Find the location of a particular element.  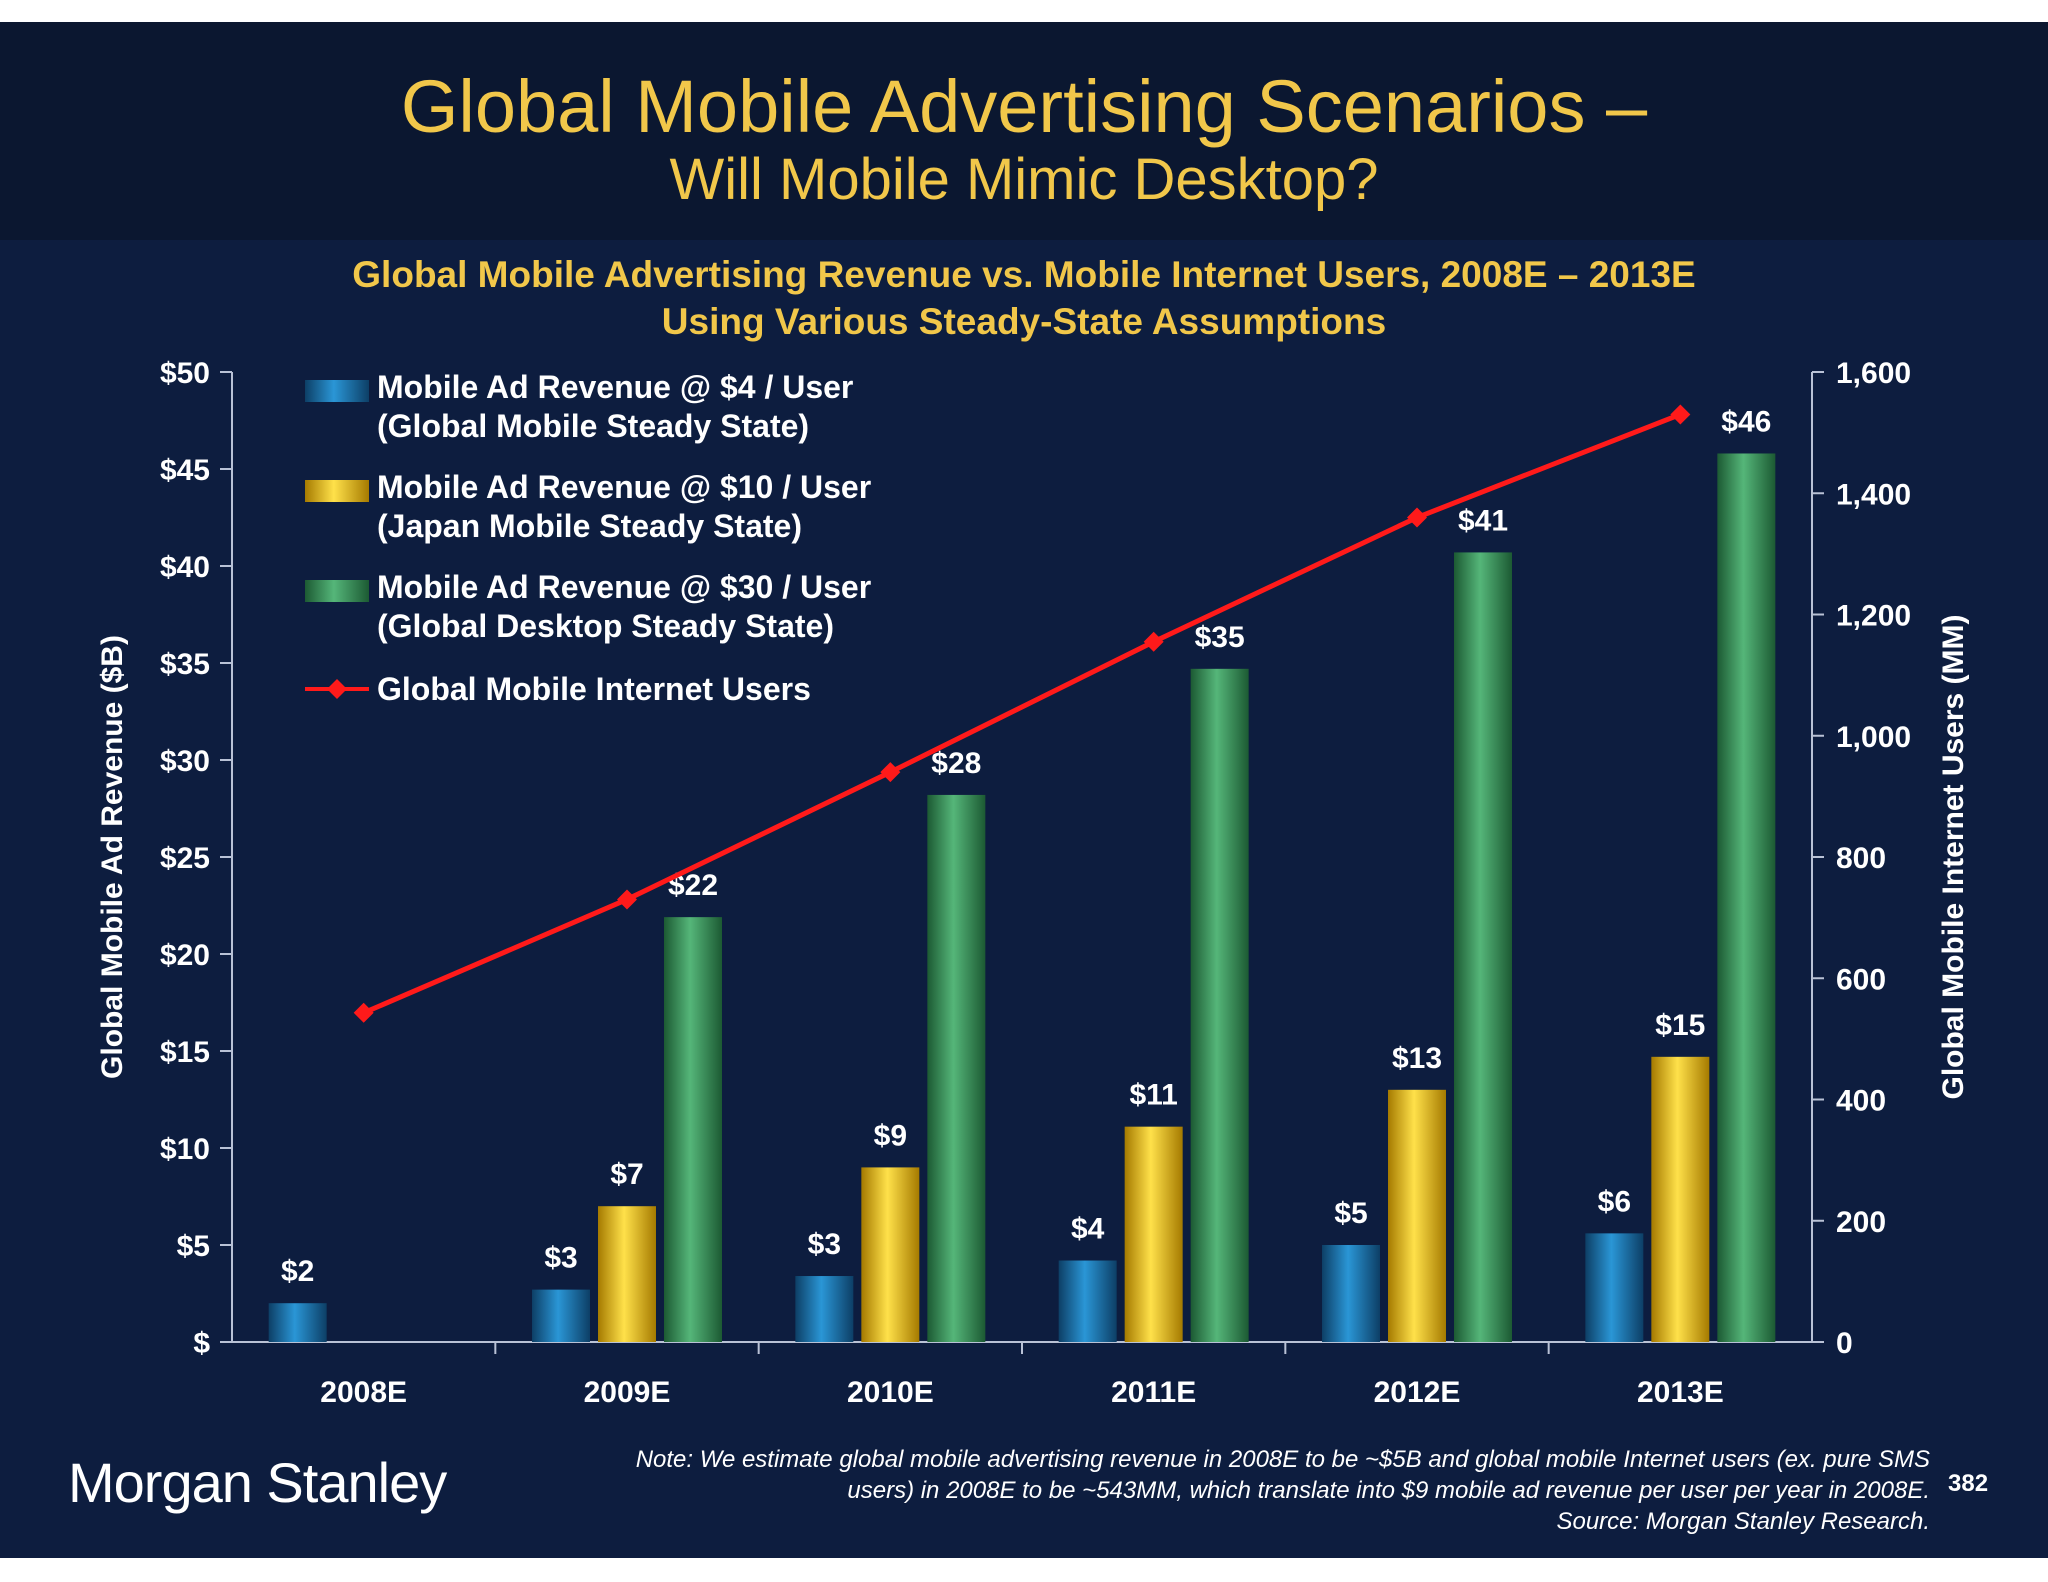

right-y-tick-label: 1,400 is located at coordinates (1873, 494).